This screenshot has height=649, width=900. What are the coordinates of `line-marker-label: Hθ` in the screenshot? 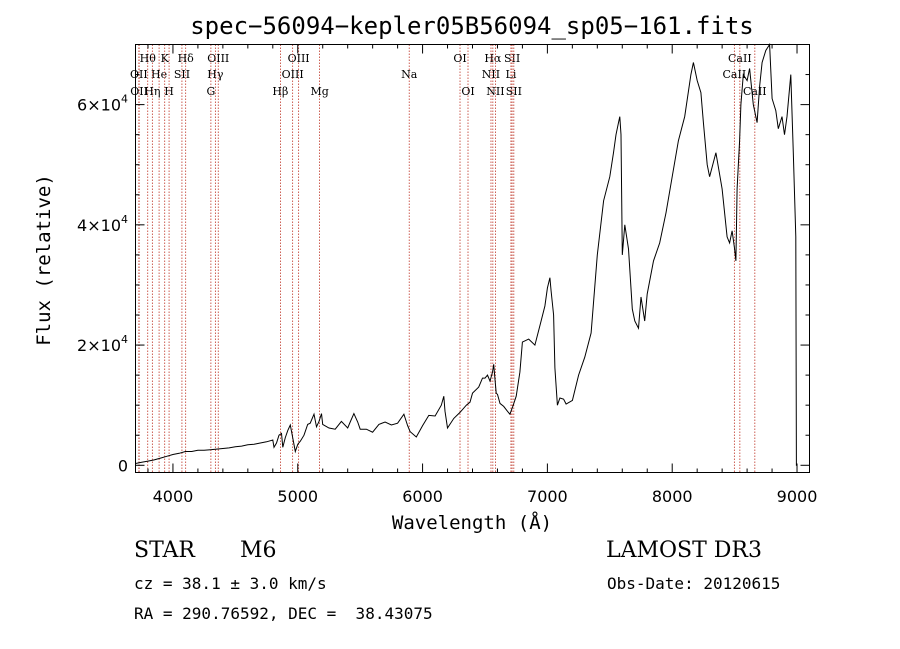 It's located at (148, 58).